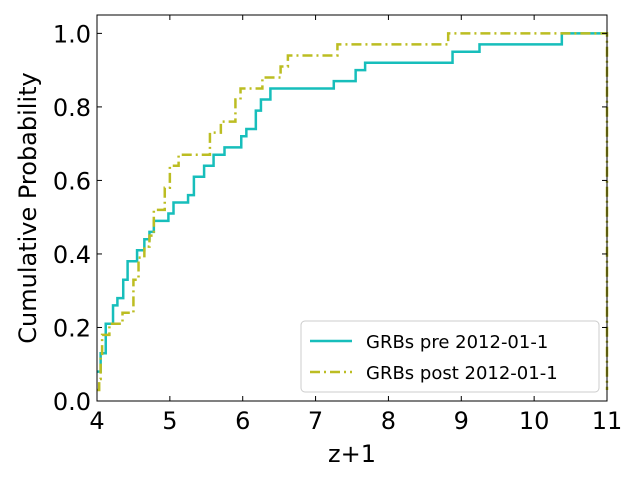  I want to click on legend-label-pre: GRBs pre 2012-01-1, so click(457, 342).